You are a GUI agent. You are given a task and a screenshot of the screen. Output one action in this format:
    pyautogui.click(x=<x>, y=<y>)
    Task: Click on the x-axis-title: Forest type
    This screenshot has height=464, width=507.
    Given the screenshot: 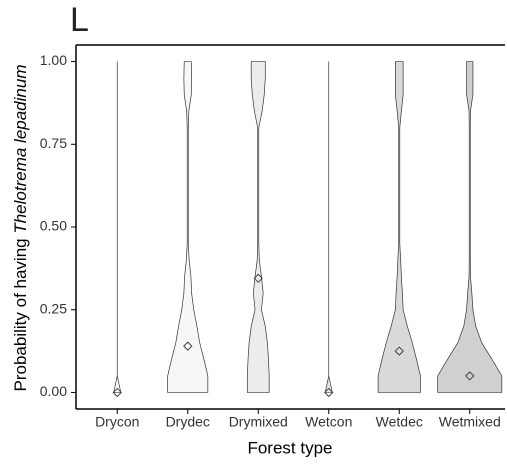 What is the action you would take?
    pyautogui.click(x=289, y=447)
    